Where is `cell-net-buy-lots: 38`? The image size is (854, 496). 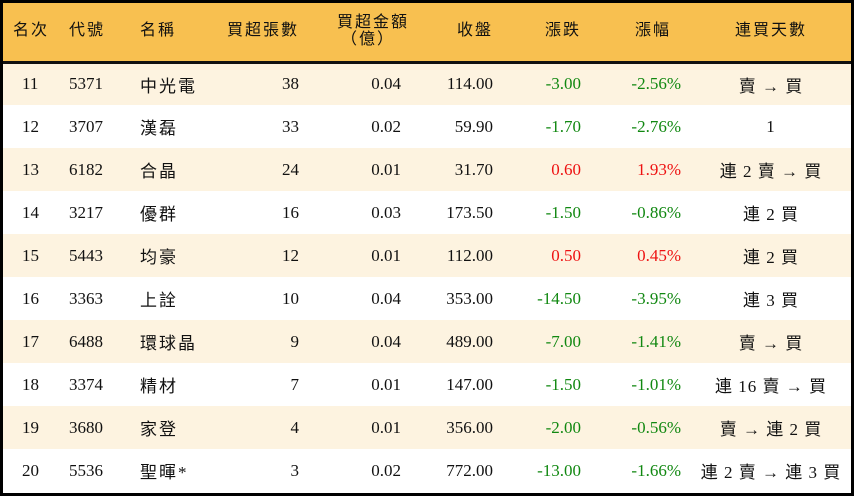
cell-net-buy-lots: 38 is located at coordinates (290, 84).